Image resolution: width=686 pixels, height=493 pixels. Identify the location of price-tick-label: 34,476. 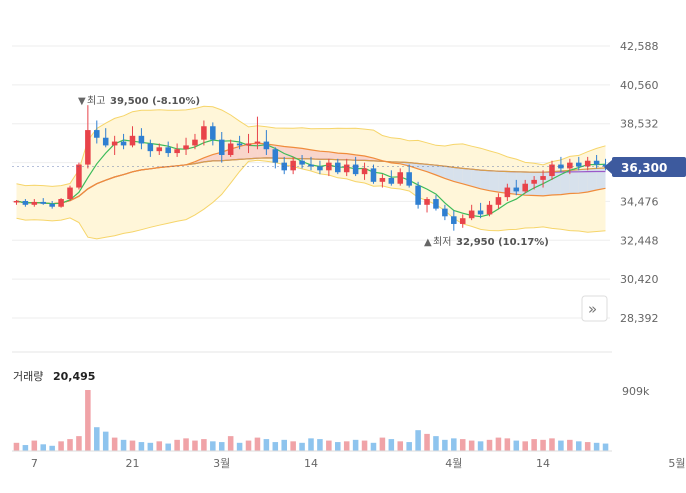
(639, 201).